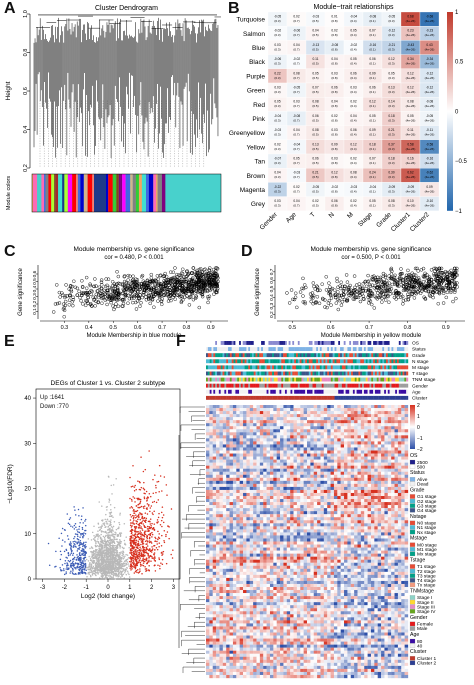 The width and height of the screenshot is (474, 685). What do you see at coordinates (35, 288) in the screenshot?
I see `y-tick-label: 0.4` at bounding box center [35, 288].